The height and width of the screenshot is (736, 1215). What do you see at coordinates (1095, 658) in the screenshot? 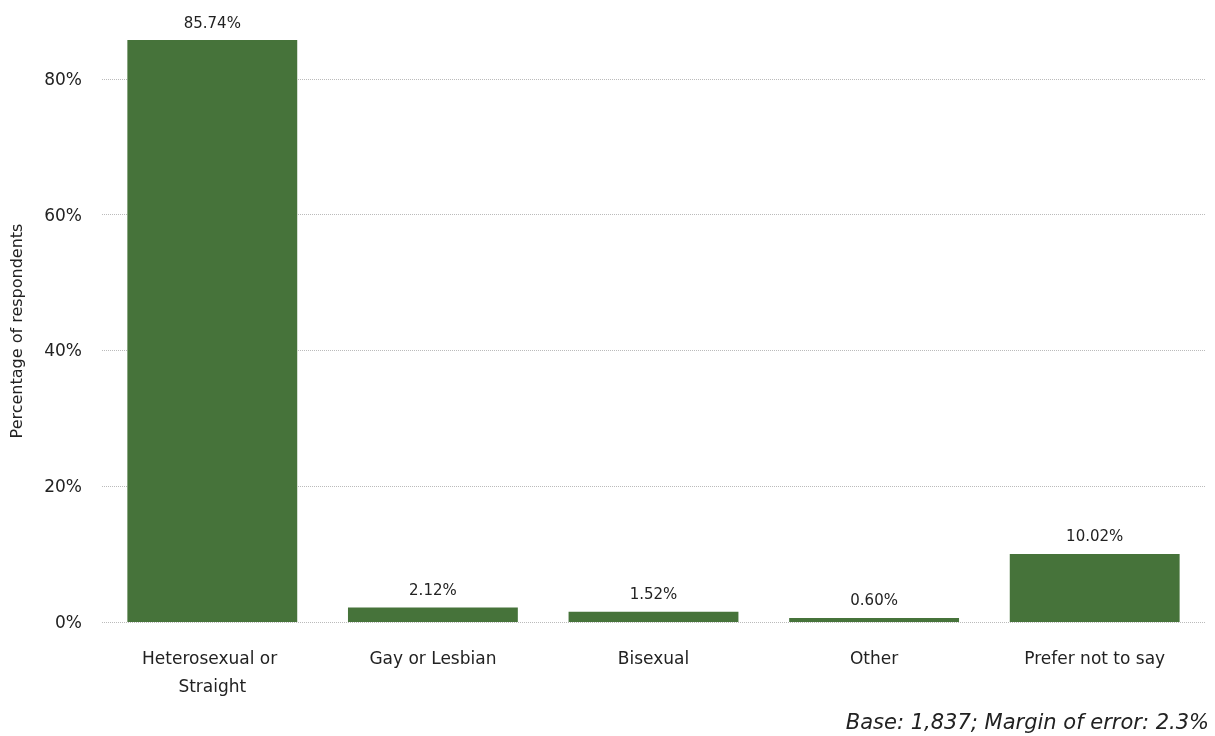
I see `x-tick-label: Prefer not to say` at bounding box center [1095, 658].